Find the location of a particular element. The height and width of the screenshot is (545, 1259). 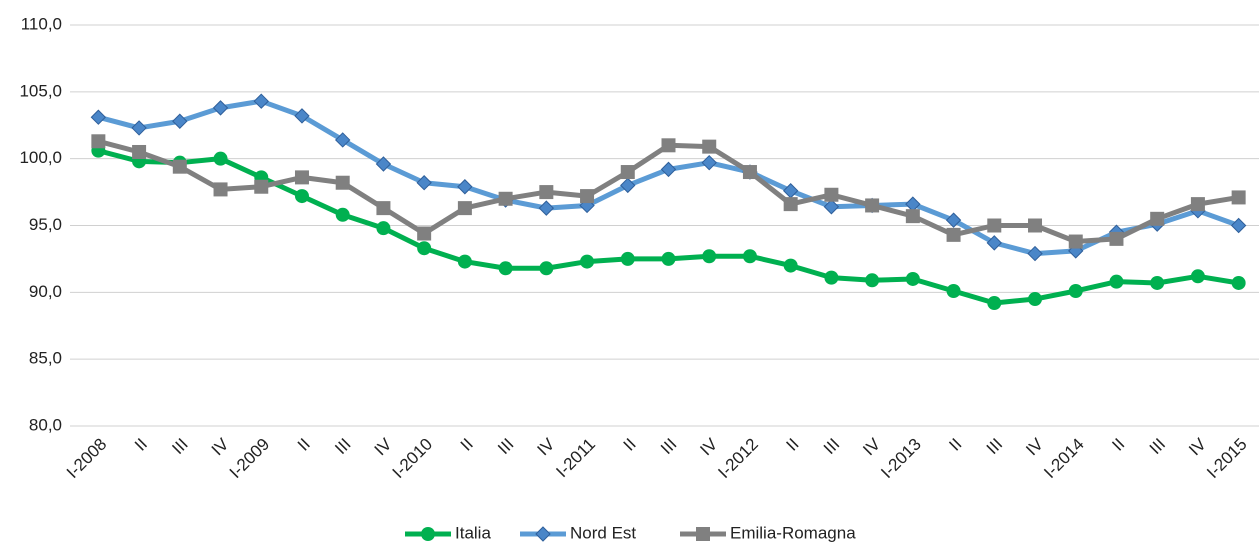

y-tick-label: 95,0 is located at coordinates (45, 224).